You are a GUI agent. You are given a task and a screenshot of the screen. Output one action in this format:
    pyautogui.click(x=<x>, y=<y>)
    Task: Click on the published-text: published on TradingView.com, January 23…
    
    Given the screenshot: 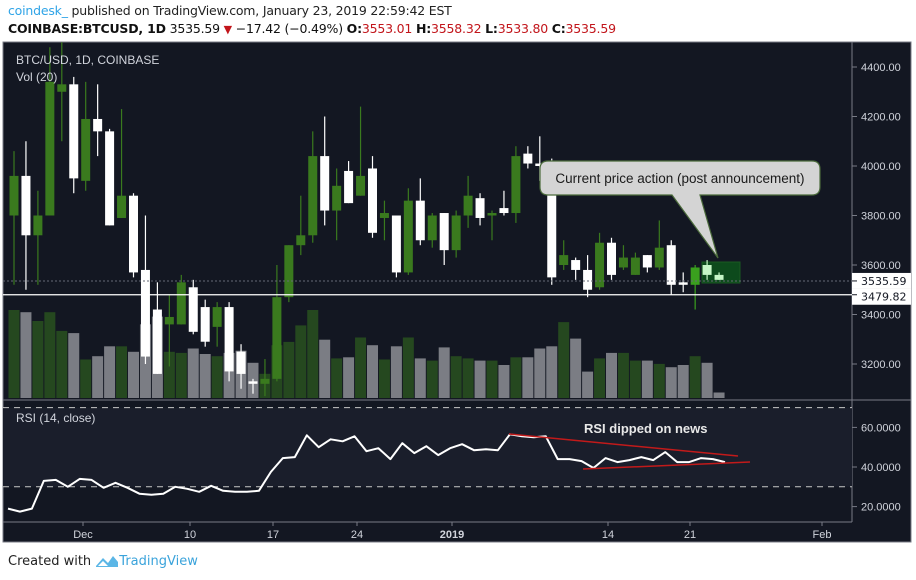 What is the action you would take?
    pyautogui.click(x=259, y=10)
    